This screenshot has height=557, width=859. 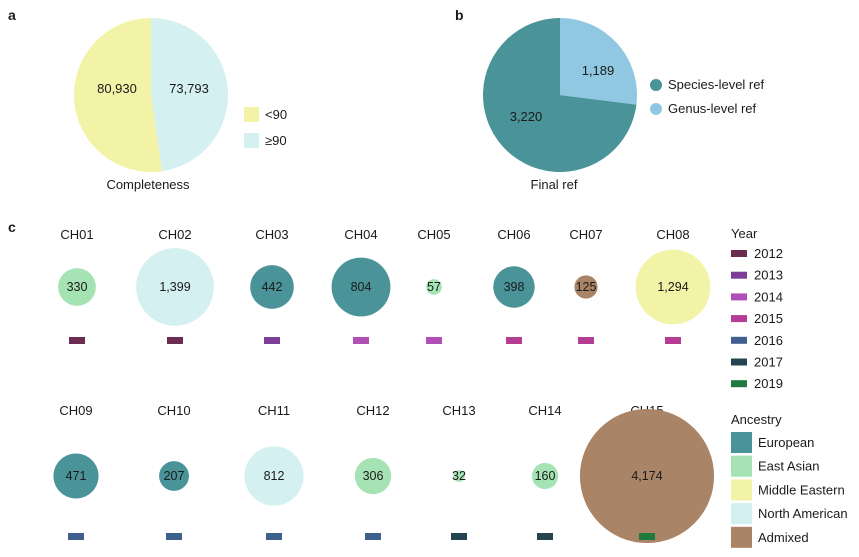 I want to click on legend-swatch-ge90, so click(x=251, y=140).